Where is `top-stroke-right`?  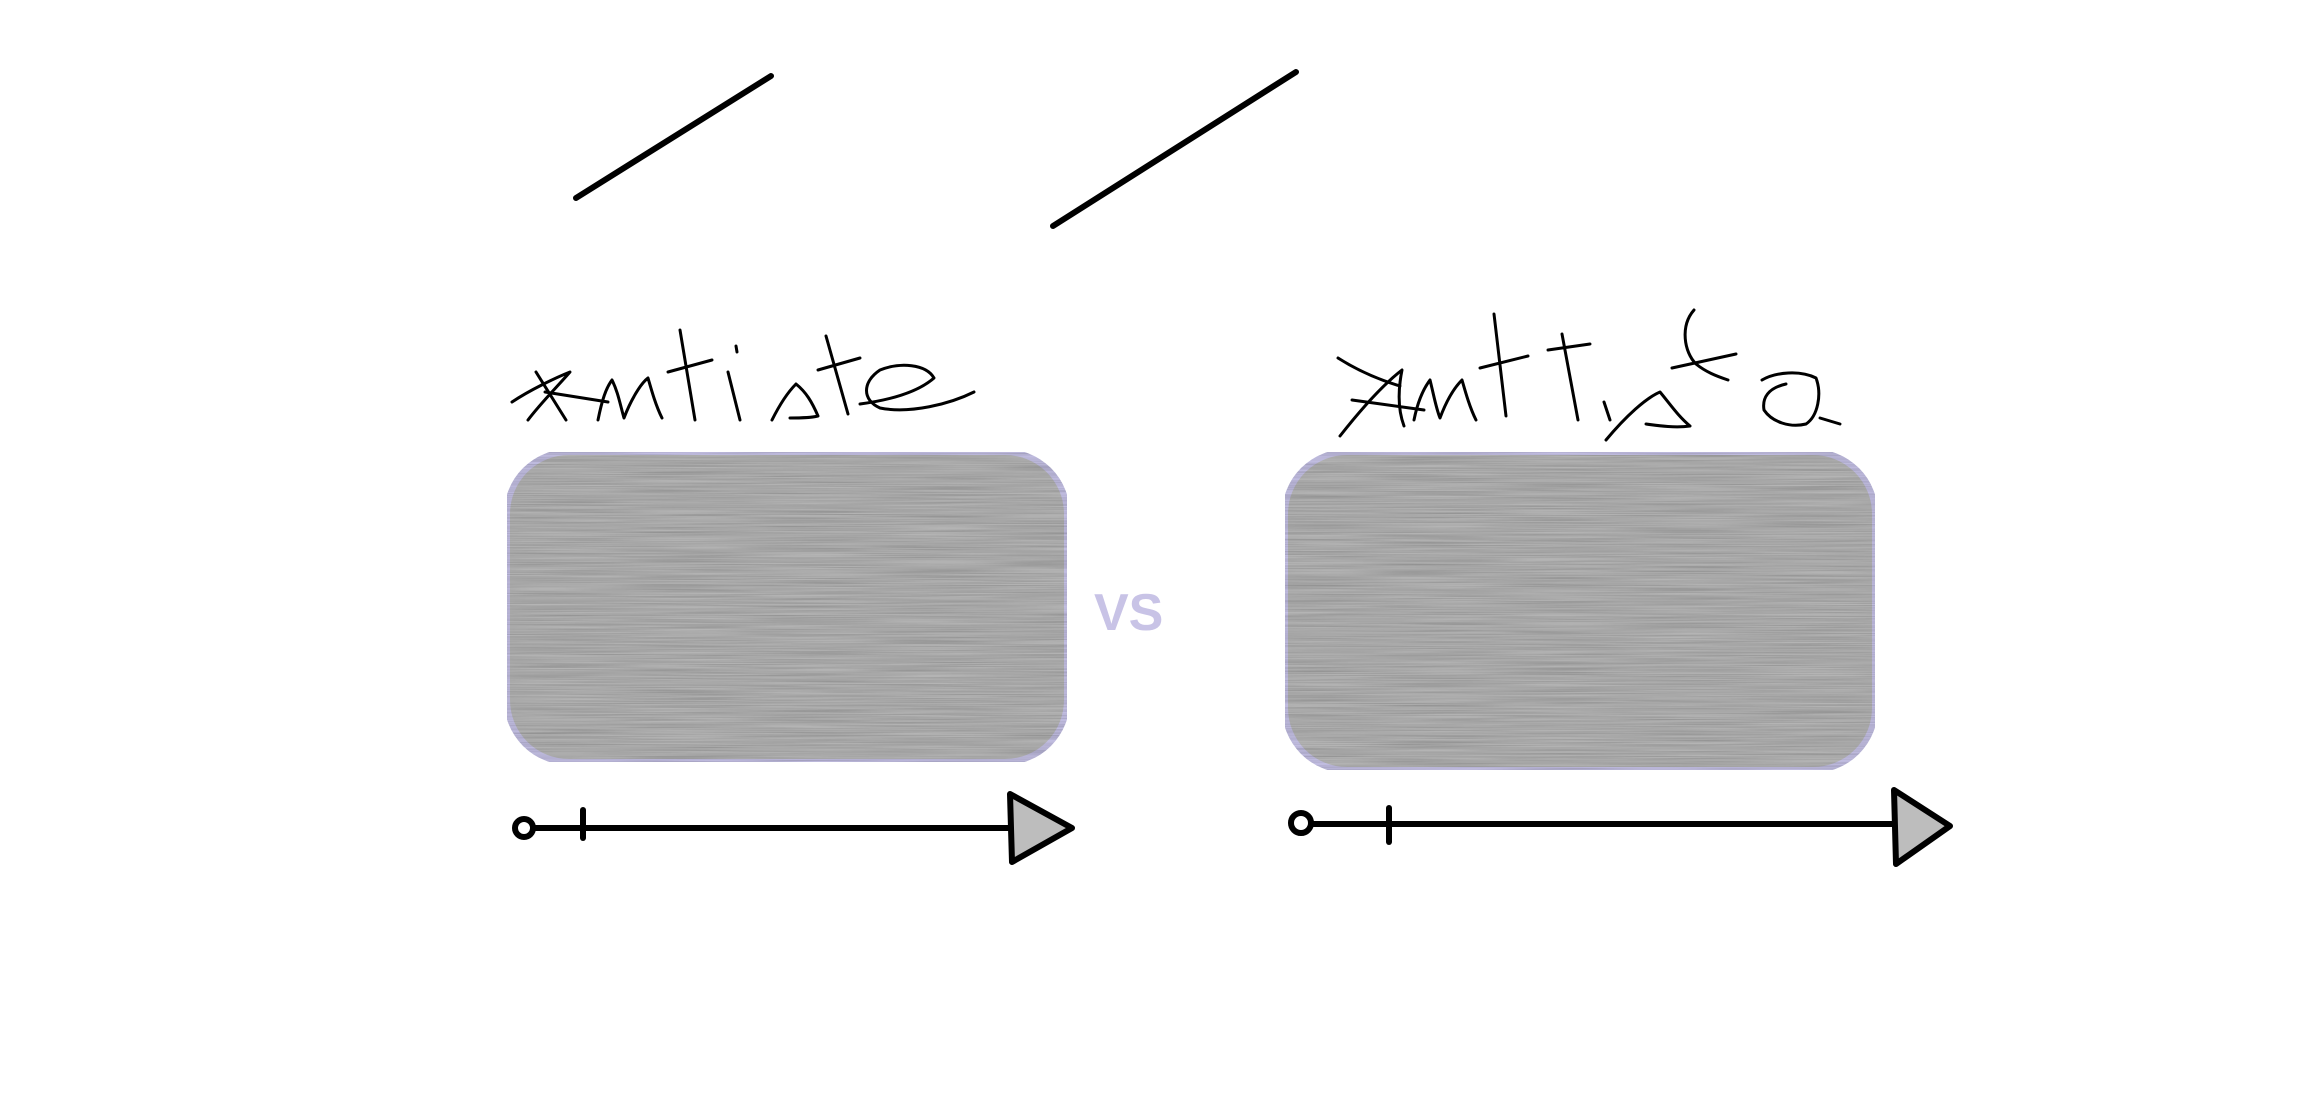
top-stroke-right is located at coordinates (1174, 149).